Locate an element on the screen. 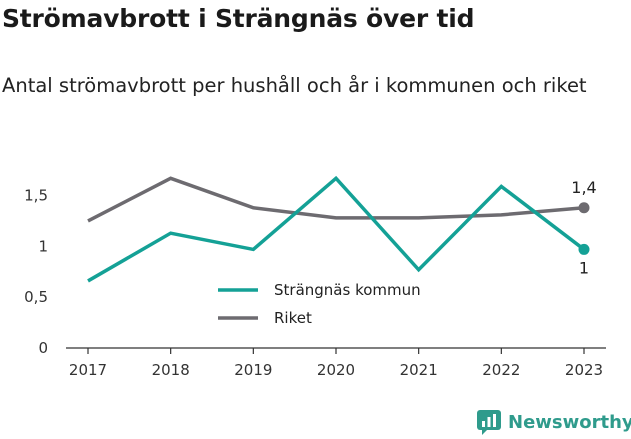 Image resolution: width=631 pixels, height=439 pixels. end-point-strangnas is located at coordinates (584, 249).